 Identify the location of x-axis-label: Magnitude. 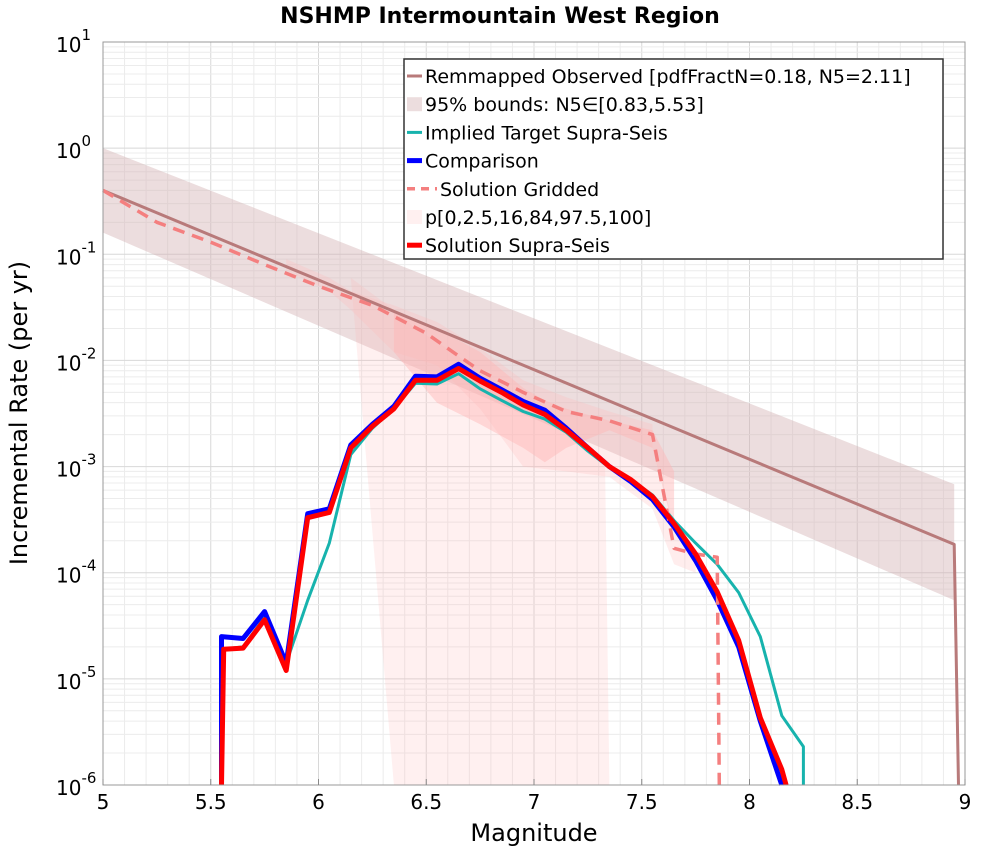
(533, 833).